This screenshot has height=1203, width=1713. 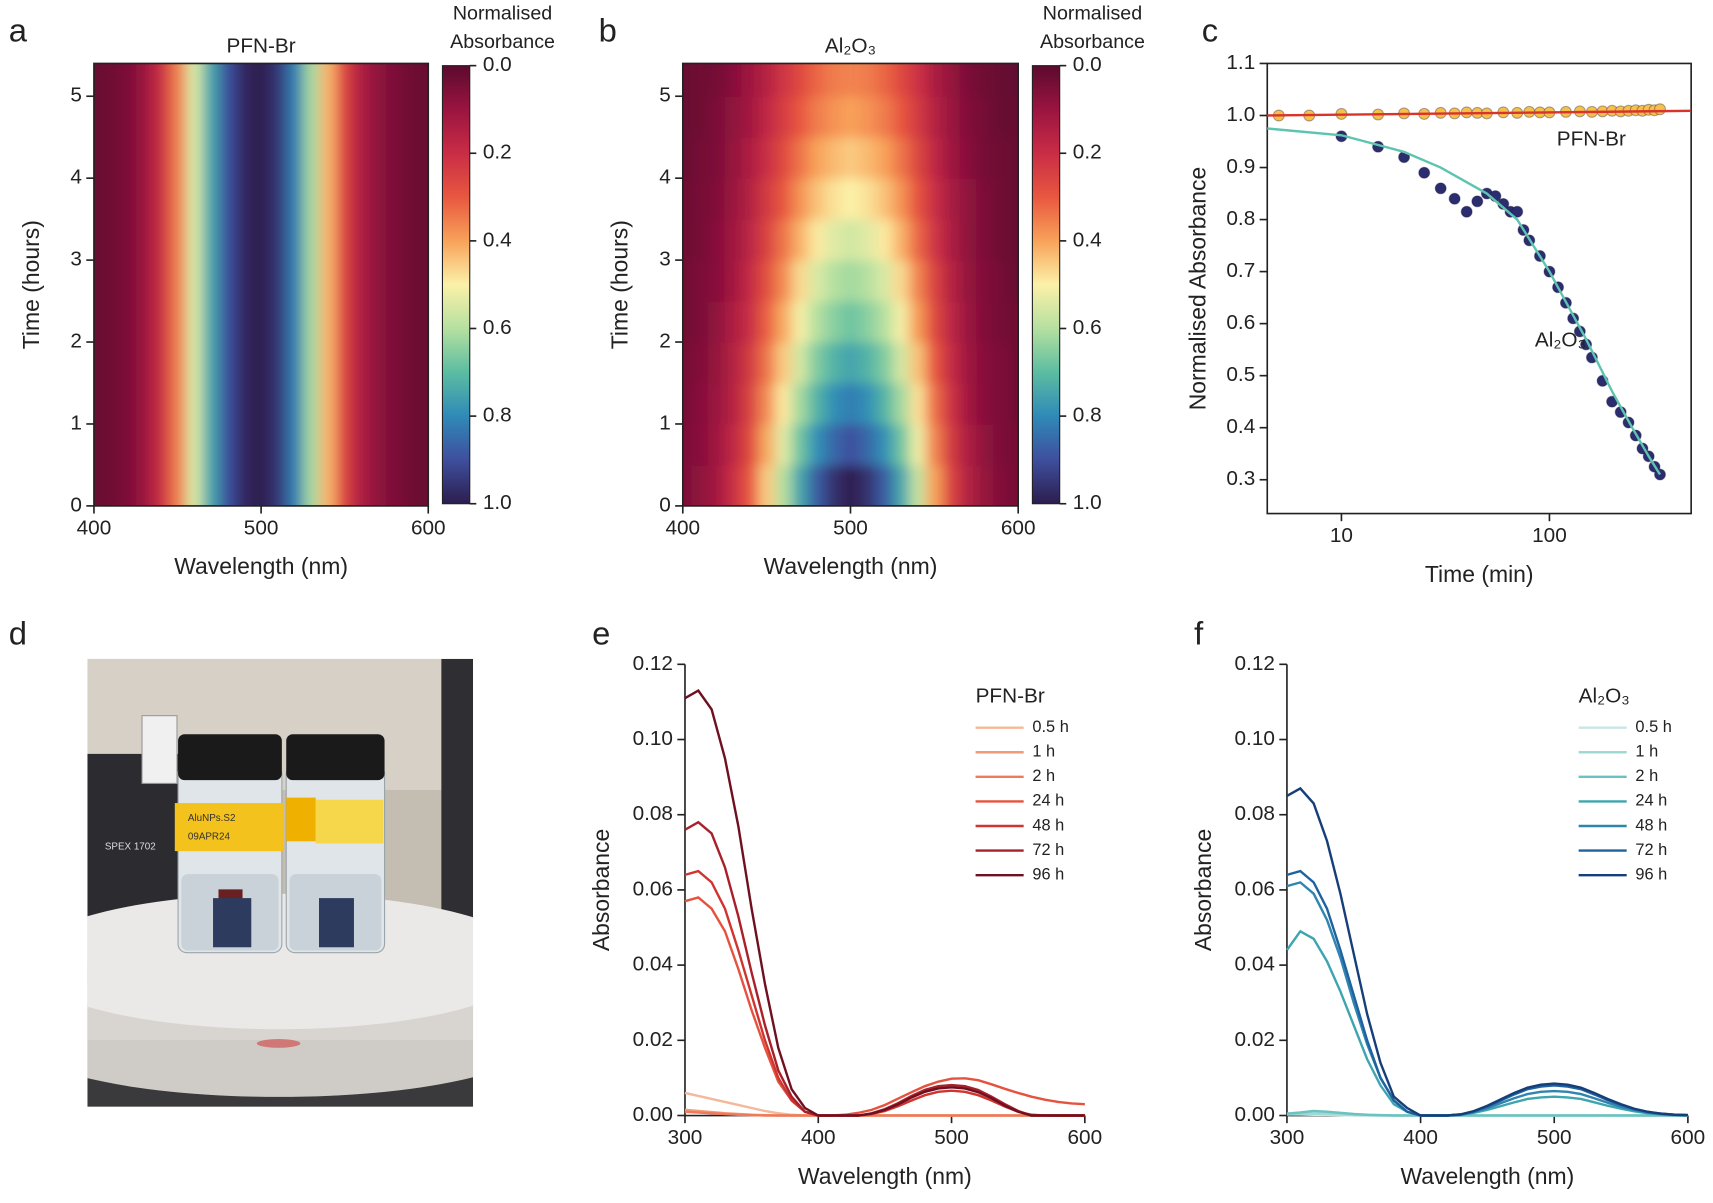 I want to click on legend-label: 72 h, so click(x=1048, y=850).